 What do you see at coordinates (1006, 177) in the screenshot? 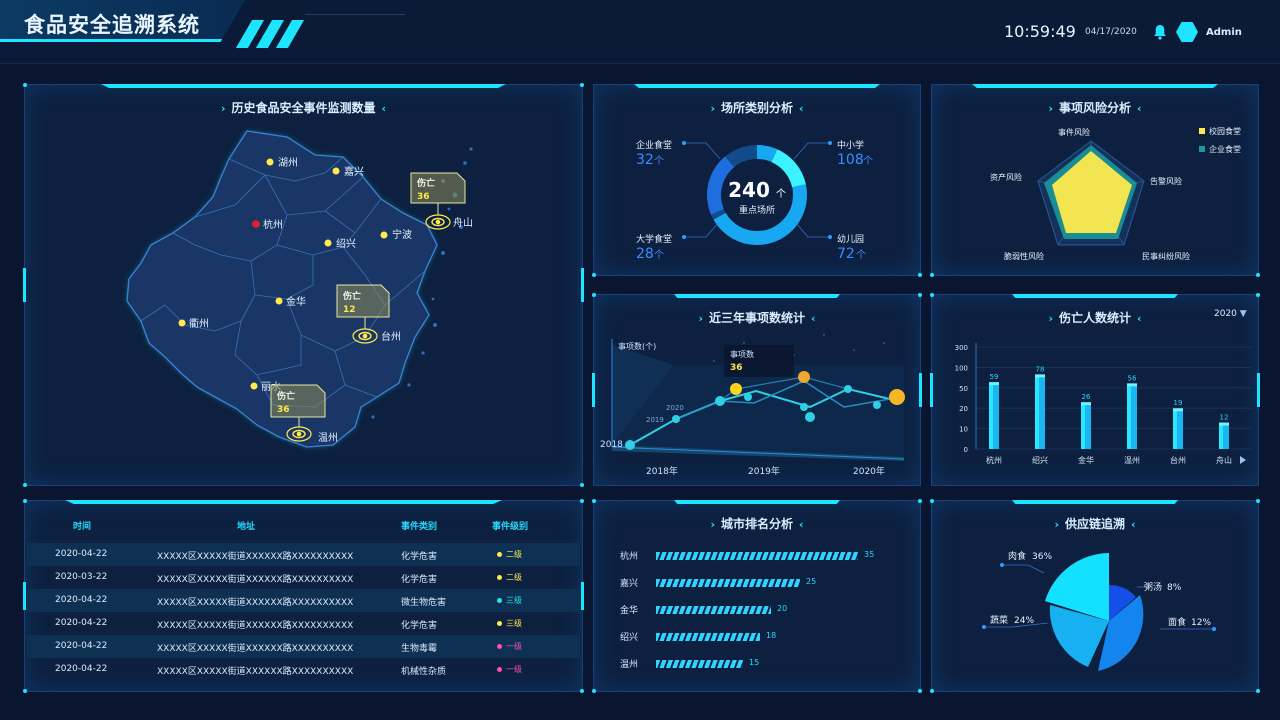
I see `risk-axis-asset: 资产风险` at bounding box center [1006, 177].